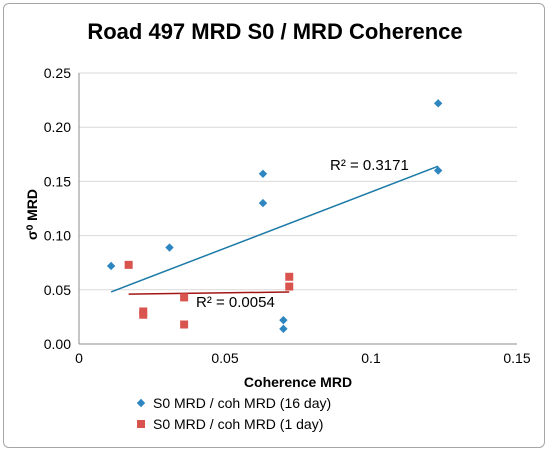  What do you see at coordinates (141, 424) in the screenshot?
I see `legend-marker-square` at bounding box center [141, 424].